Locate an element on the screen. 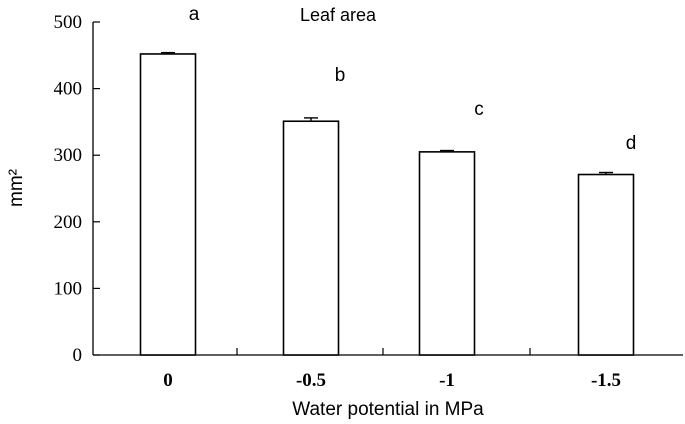 The height and width of the screenshot is (424, 685). y-axis-label: mm² is located at coordinates (16, 188).